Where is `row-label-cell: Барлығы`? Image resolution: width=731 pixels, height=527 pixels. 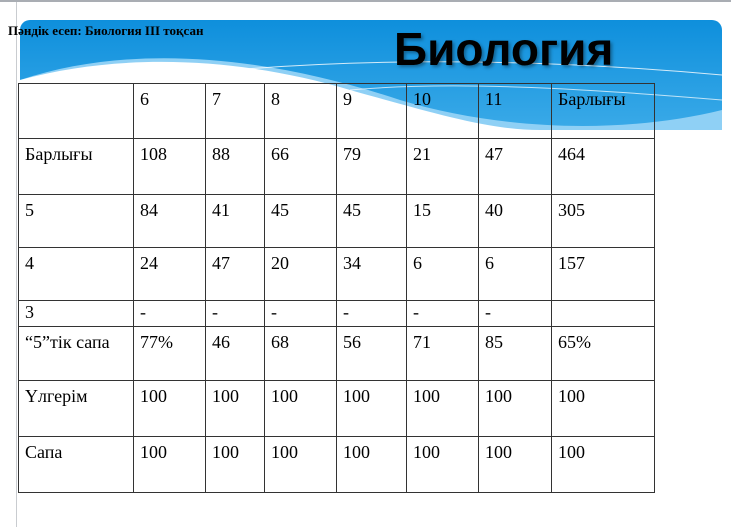 row-label-cell: Барлығы is located at coordinates (76, 166).